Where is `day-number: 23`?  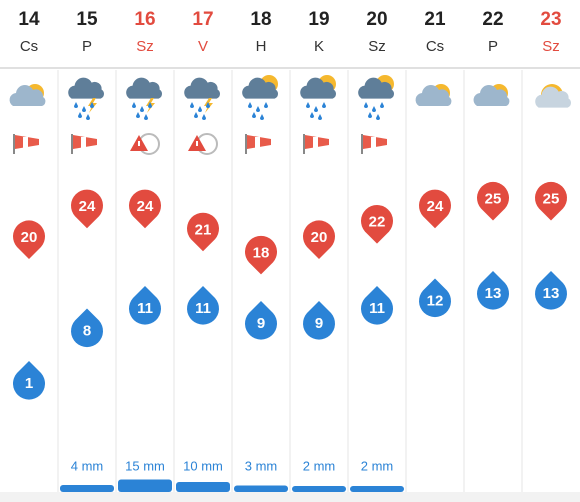 day-number: 23 is located at coordinates (550, 19).